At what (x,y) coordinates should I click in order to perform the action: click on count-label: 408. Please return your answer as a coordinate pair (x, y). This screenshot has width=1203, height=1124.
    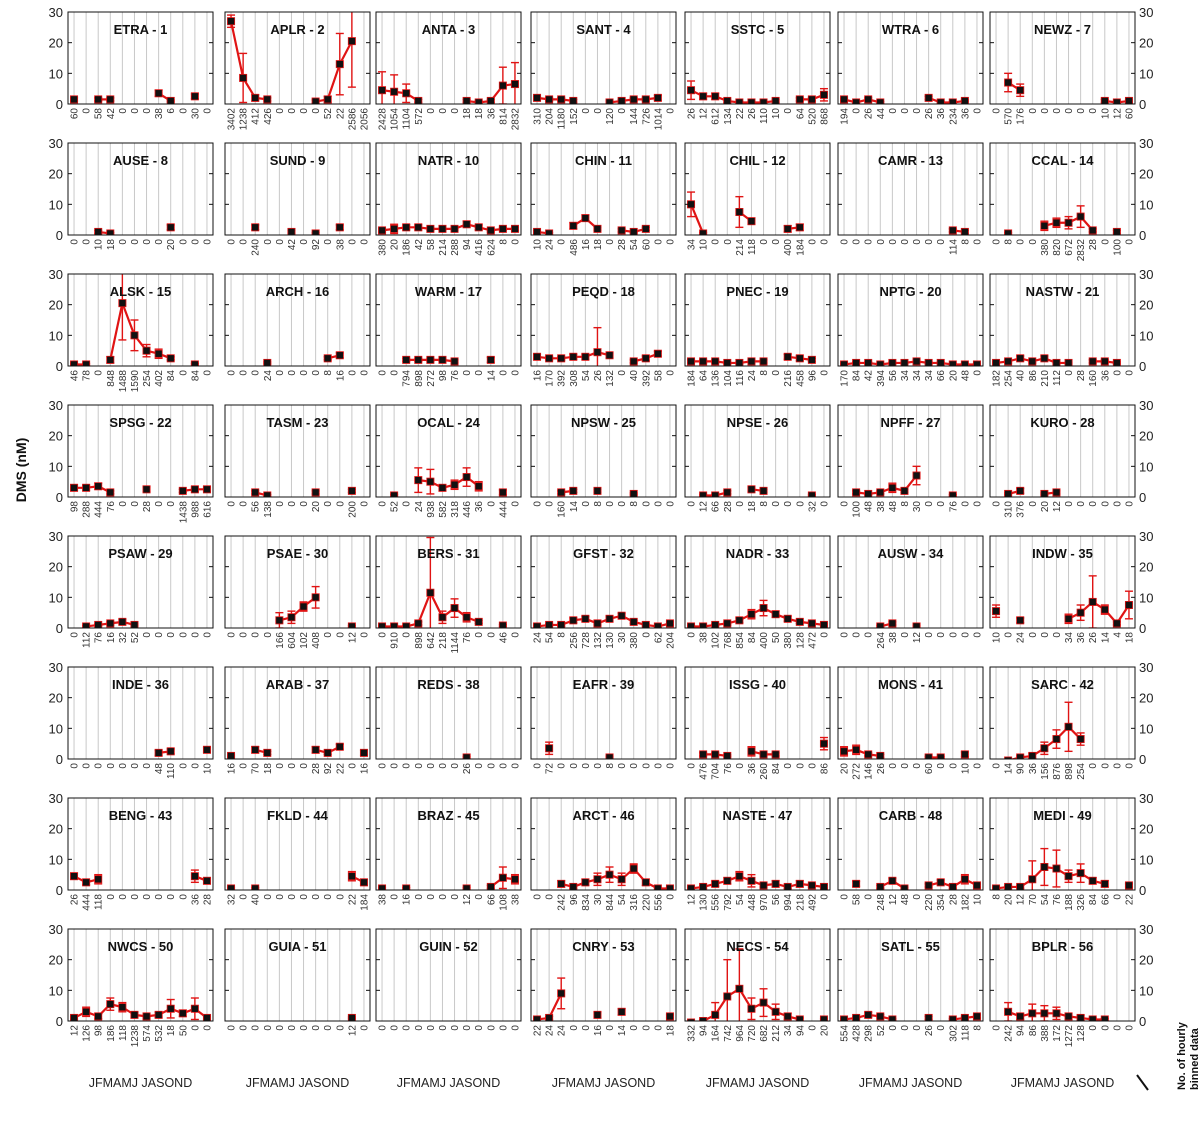
    Looking at the image, I should click on (316, 640).